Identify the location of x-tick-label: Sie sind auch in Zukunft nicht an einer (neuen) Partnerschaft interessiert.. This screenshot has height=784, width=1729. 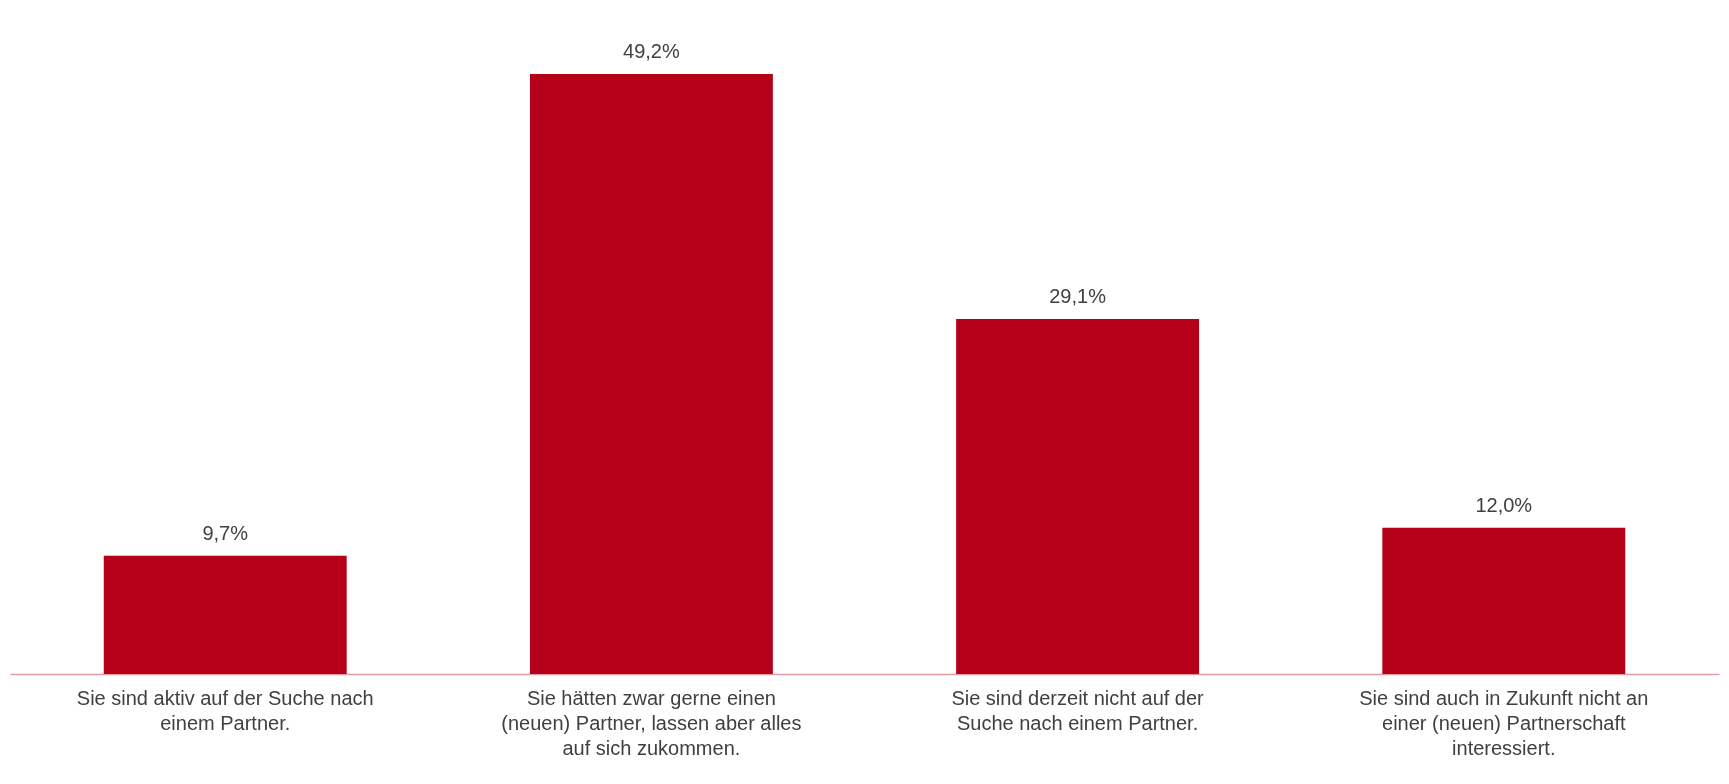
(1504, 722).